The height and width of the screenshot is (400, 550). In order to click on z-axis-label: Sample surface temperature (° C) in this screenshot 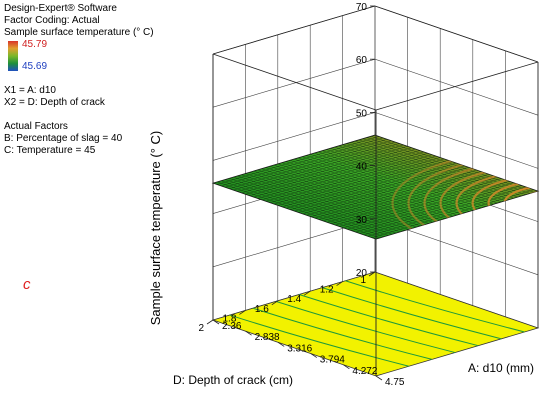, I will do `click(155, 228)`.